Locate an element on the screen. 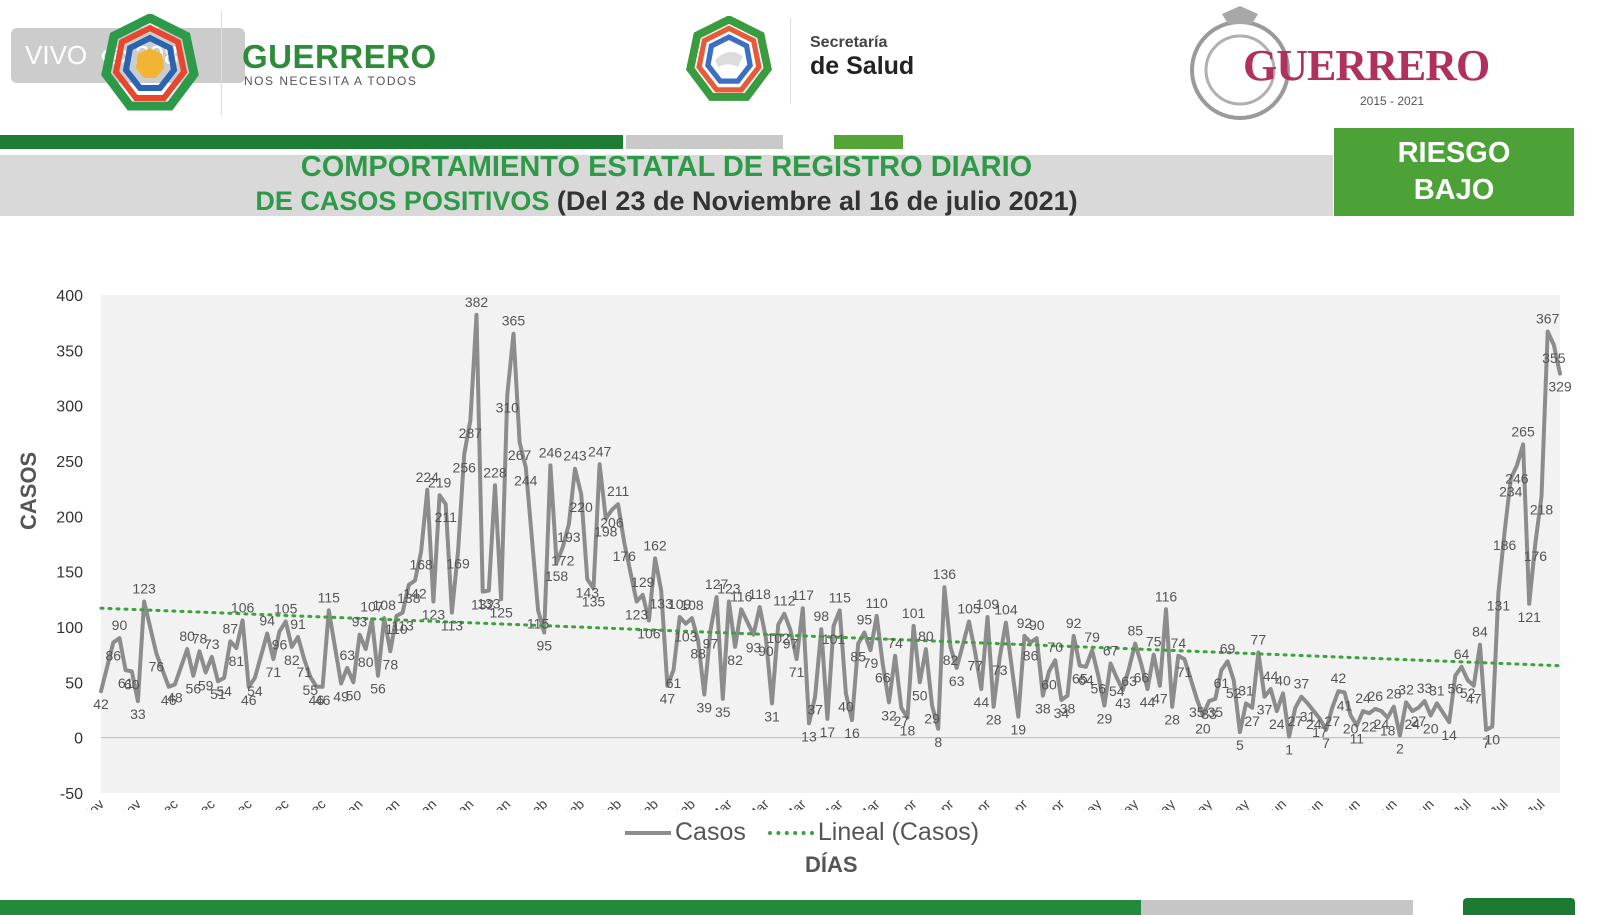 The width and height of the screenshot is (1600, 915). data-label: 193 is located at coordinates (569, 537).